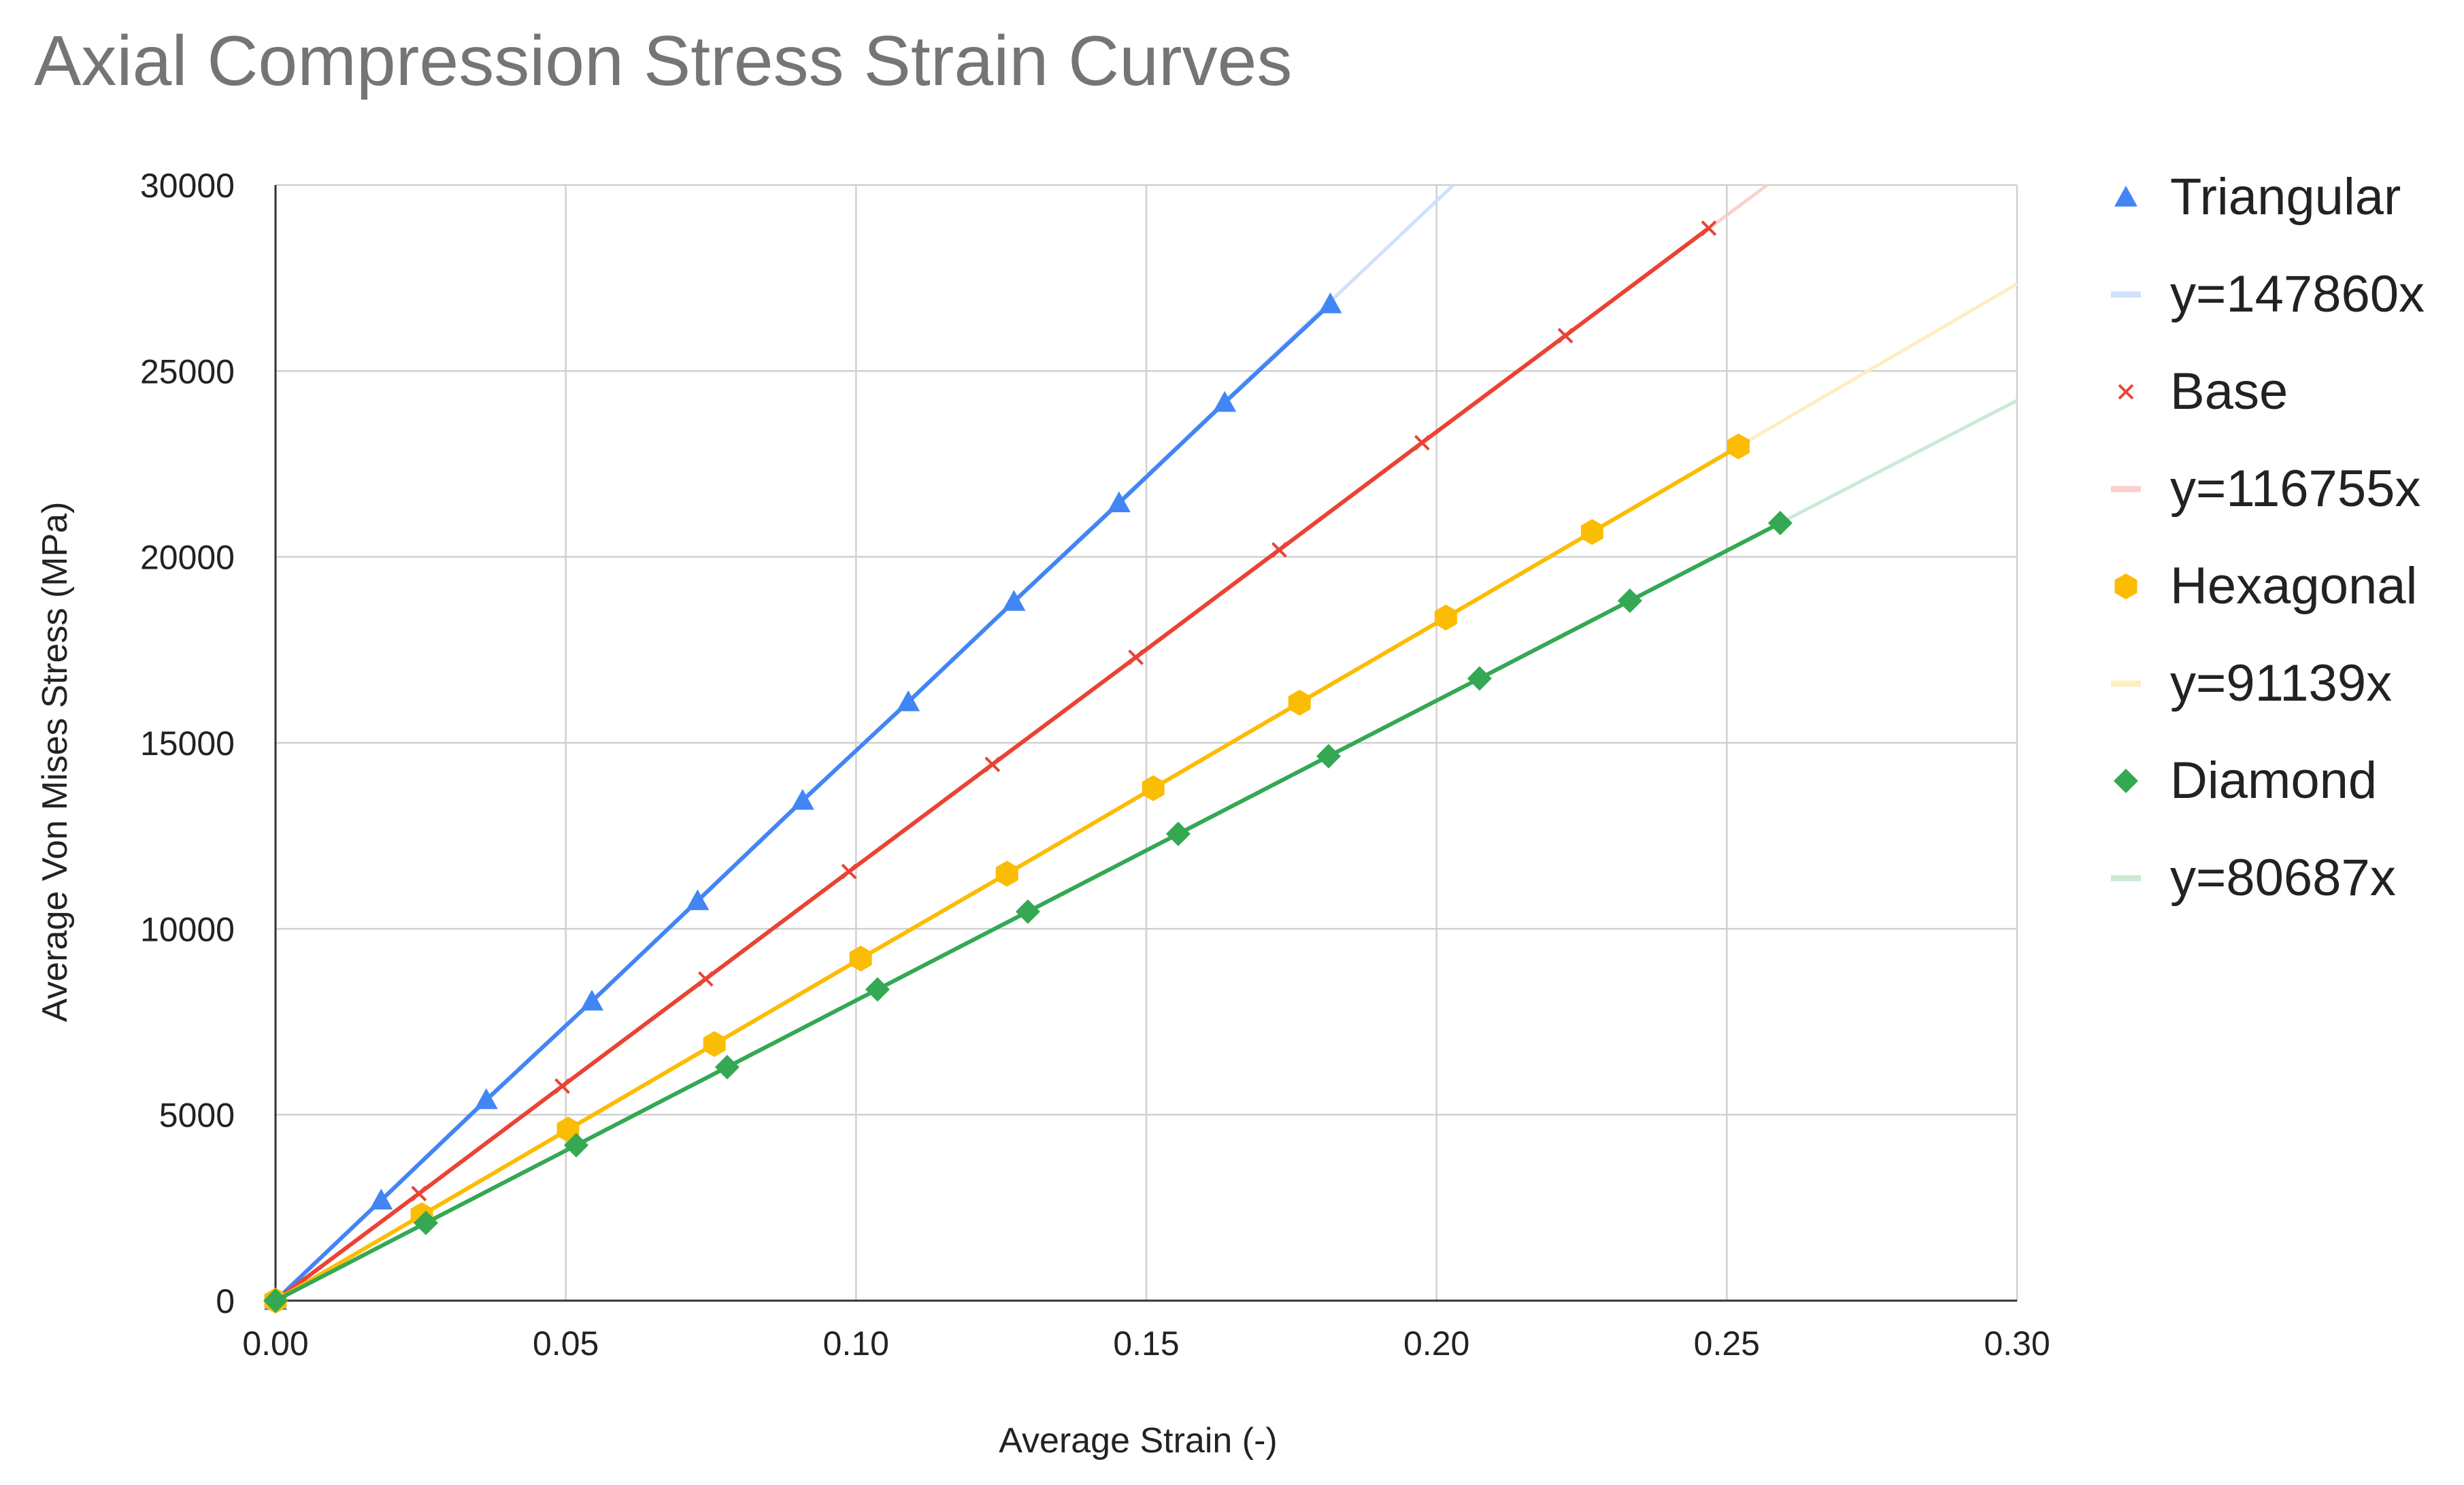  Describe the element at coordinates (2273, 781) in the screenshot. I see `legend-label-diamond: Diamond` at that location.